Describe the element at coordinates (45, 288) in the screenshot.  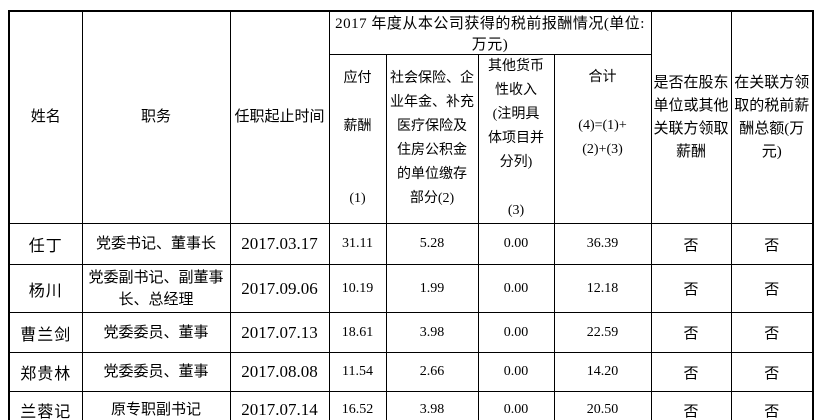
I see `cell-name: 杨川` at that location.